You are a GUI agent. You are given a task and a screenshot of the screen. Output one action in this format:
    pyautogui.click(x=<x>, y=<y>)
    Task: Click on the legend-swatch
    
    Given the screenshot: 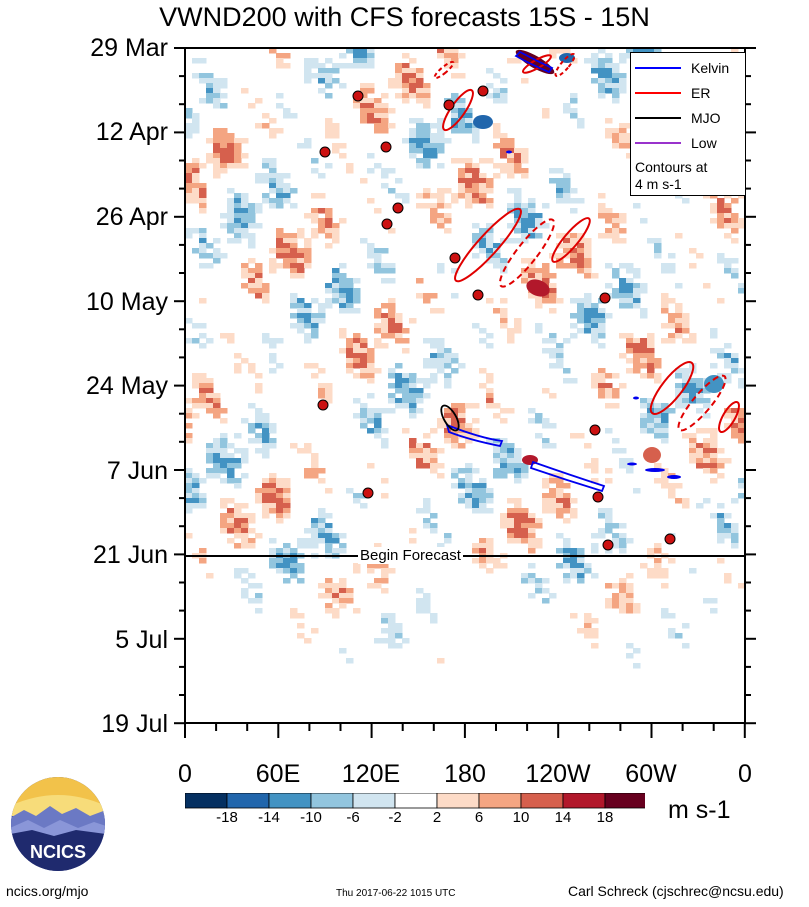 What is the action you would take?
    pyautogui.click(x=658, y=68)
    